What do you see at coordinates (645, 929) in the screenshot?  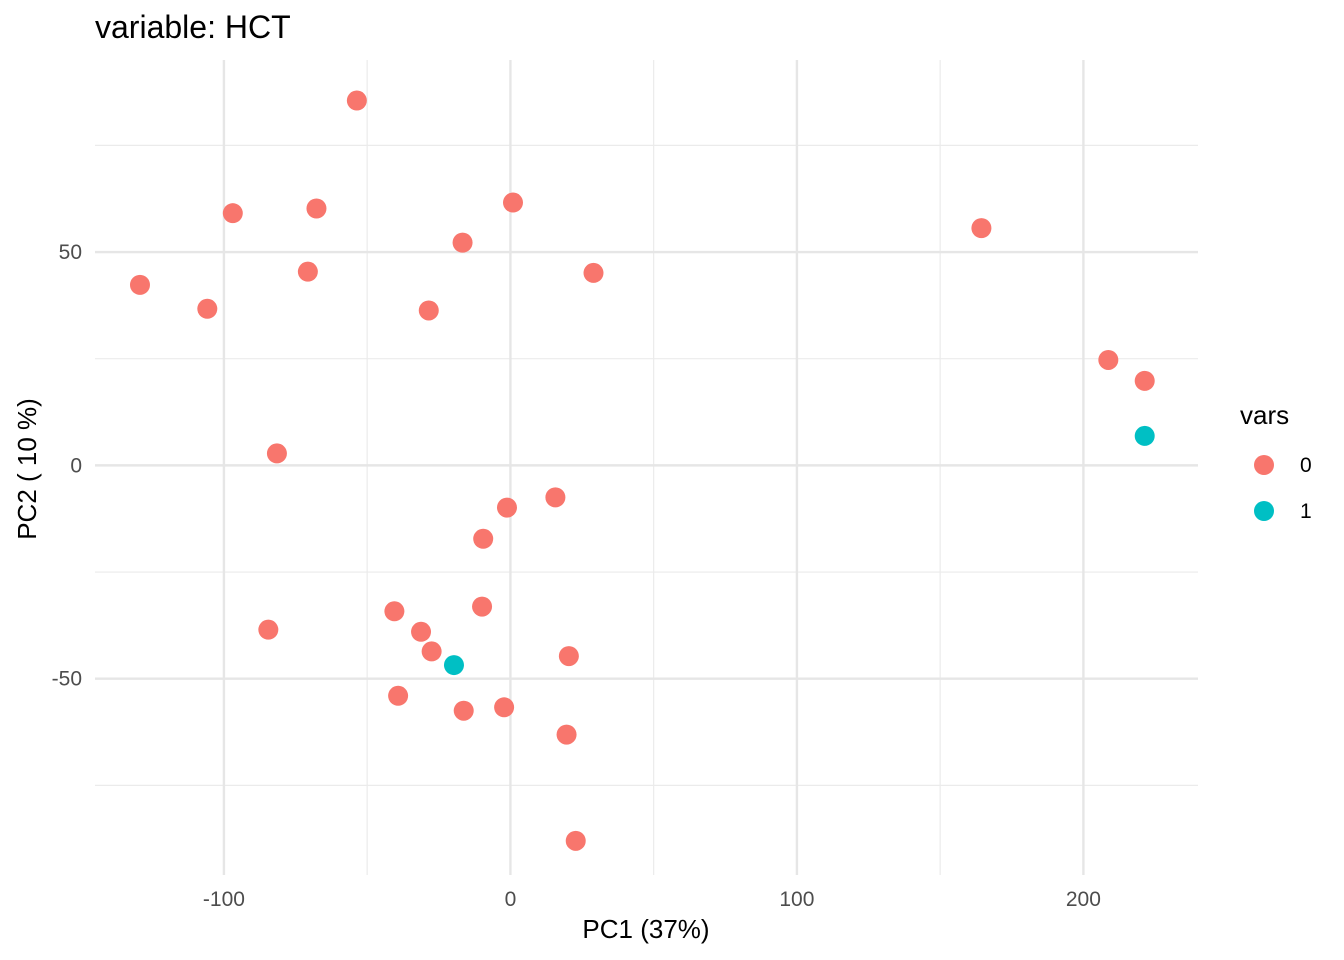 I see `x-axis-title: PC1 (37%)` at bounding box center [645, 929].